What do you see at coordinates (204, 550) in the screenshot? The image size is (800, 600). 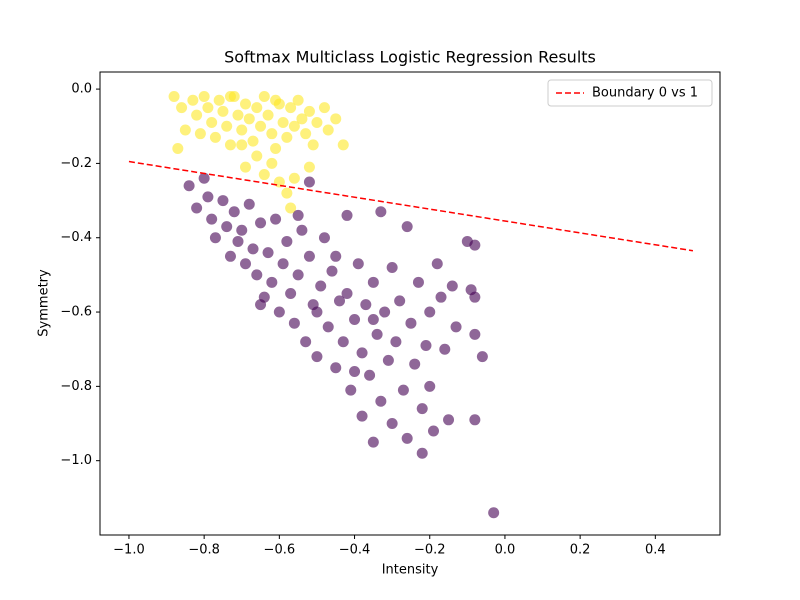 I see `x-tick-label: −0.8` at bounding box center [204, 550].